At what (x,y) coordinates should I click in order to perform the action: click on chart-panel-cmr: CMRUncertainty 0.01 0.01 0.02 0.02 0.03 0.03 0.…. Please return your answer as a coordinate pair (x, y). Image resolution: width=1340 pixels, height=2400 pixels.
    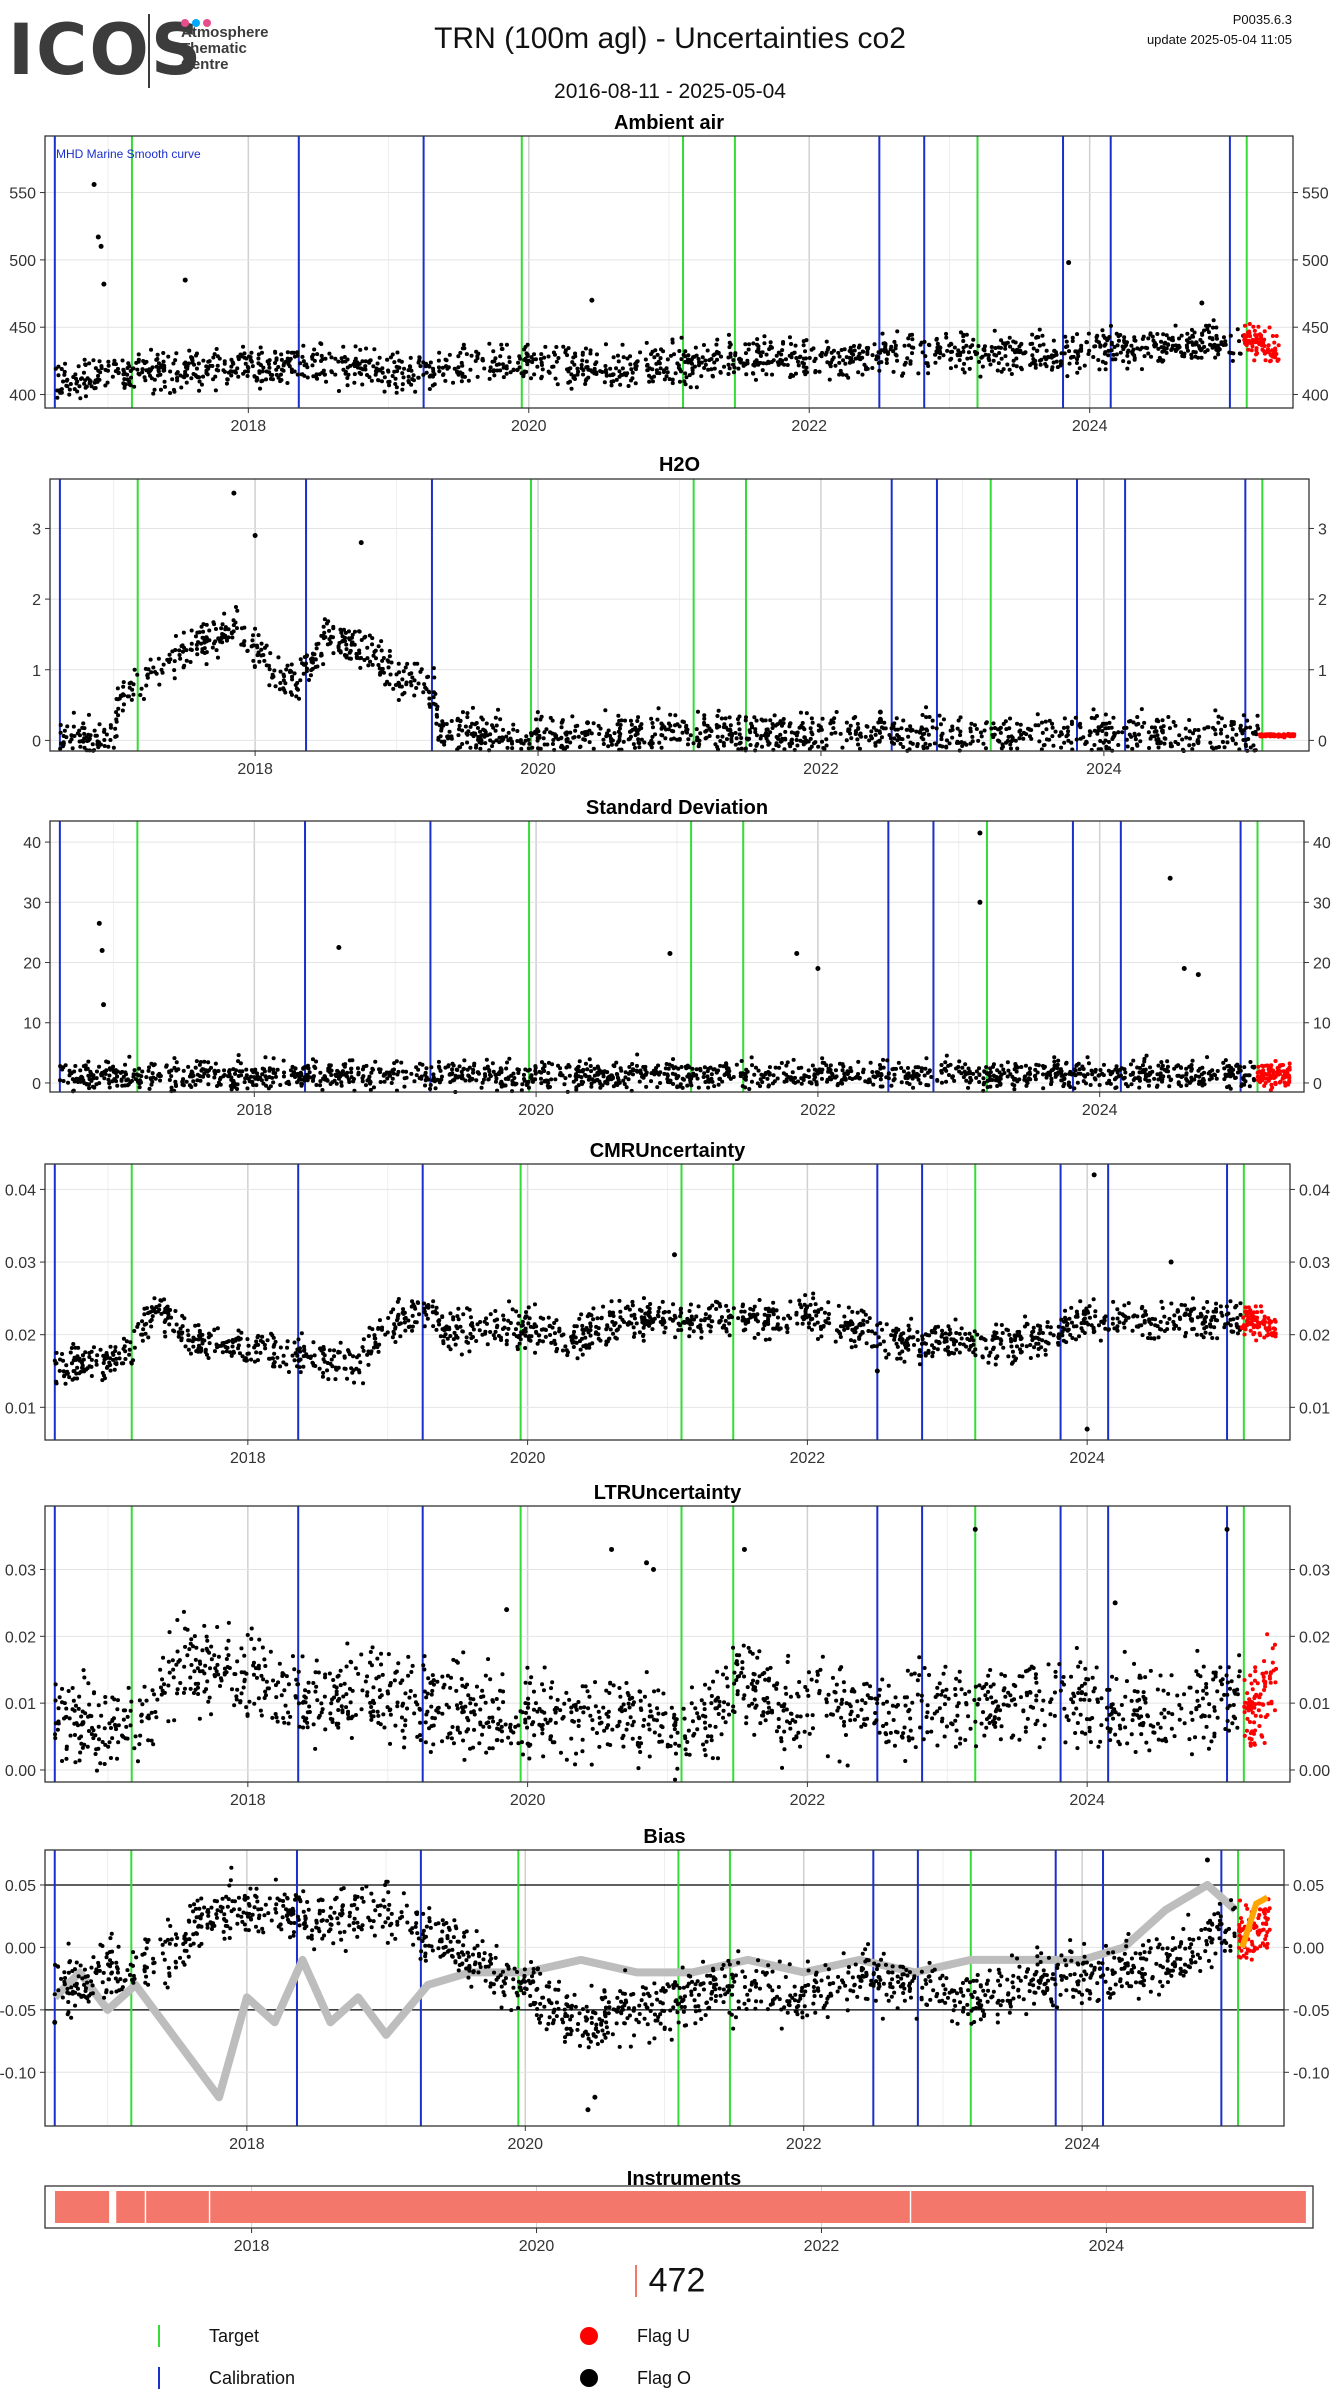
    Looking at the image, I should click on (667, 1303).